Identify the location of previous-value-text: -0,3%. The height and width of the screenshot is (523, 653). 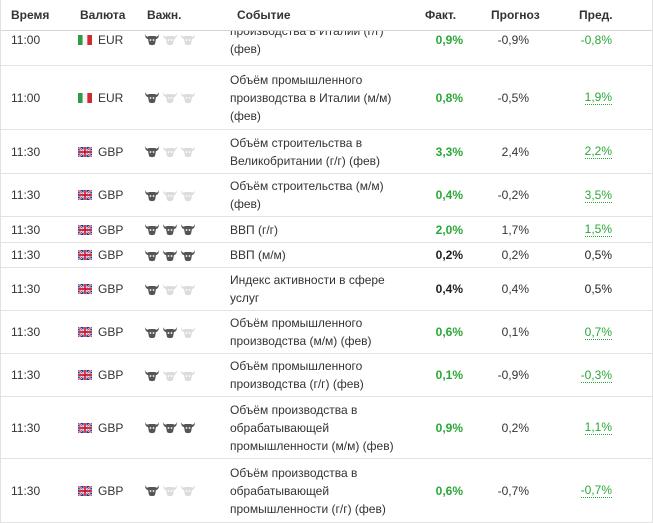
(596, 375).